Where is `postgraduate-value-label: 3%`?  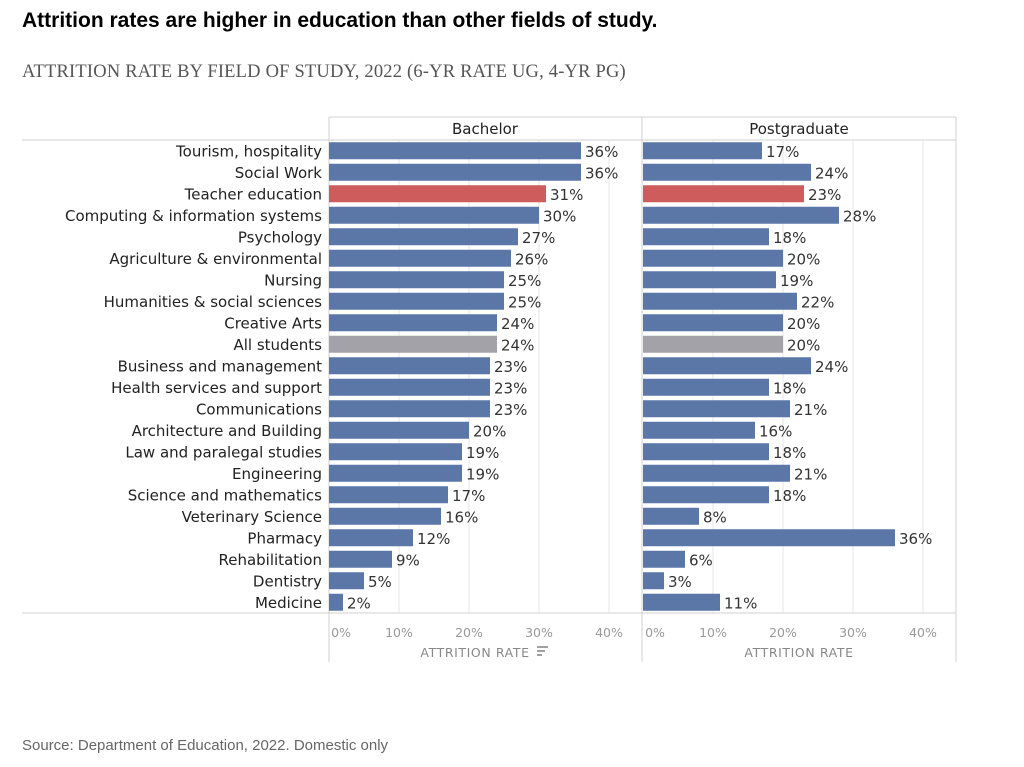 postgraduate-value-label: 3% is located at coordinates (680, 582).